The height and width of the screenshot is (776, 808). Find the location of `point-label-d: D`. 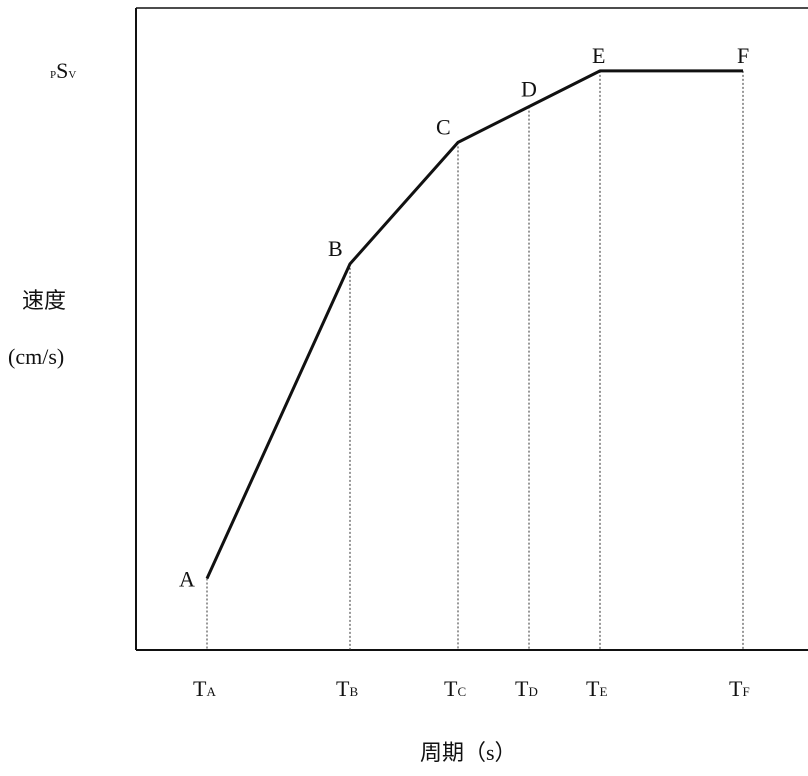

point-label-d: D is located at coordinates (529, 89).